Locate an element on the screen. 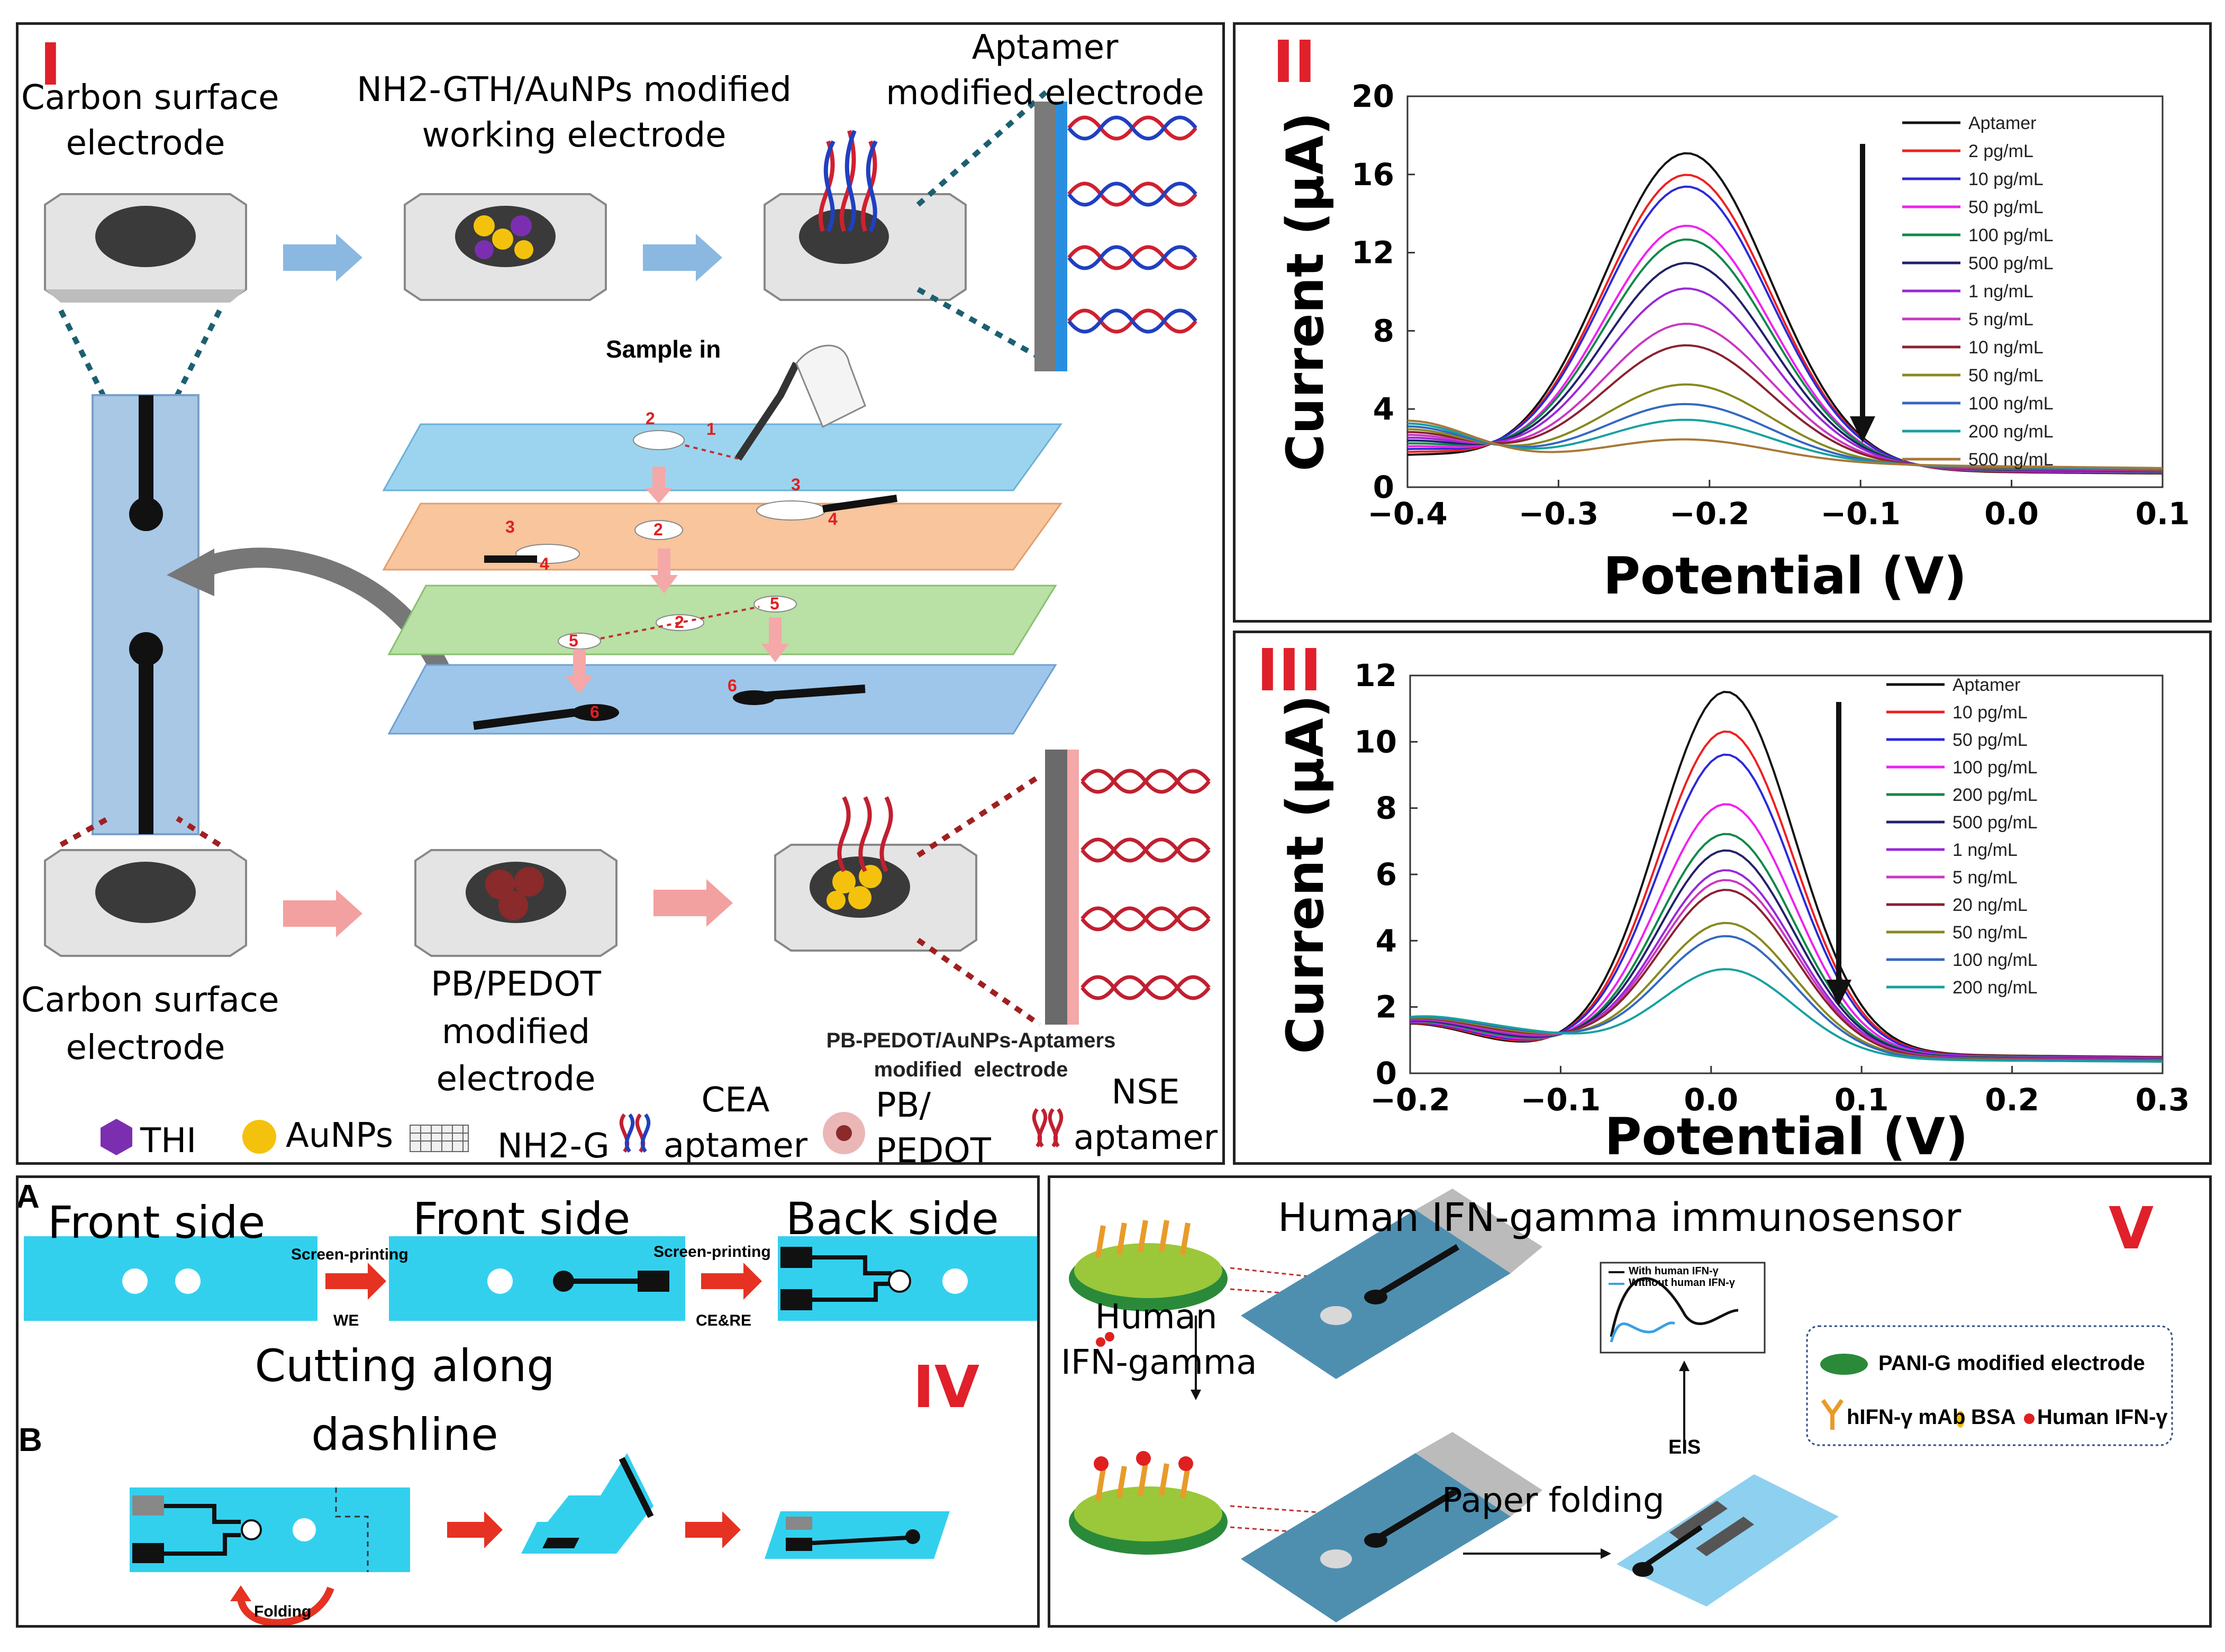  y-tick-label: 16 is located at coordinates (1372, 175).